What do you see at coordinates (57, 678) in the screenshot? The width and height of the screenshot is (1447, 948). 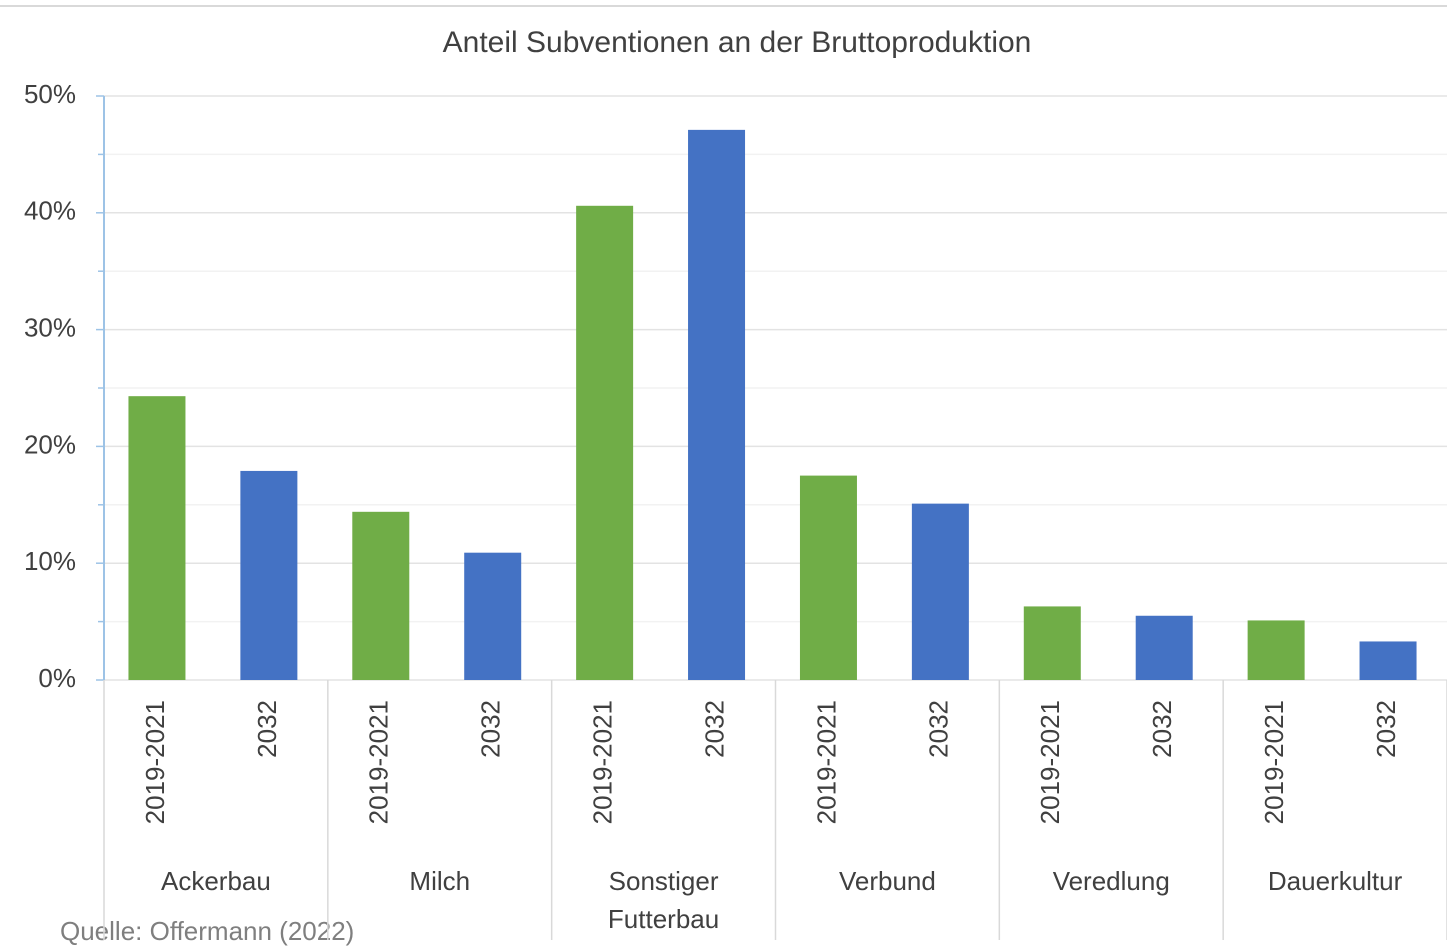 I see `y-tick-label: 0%` at bounding box center [57, 678].